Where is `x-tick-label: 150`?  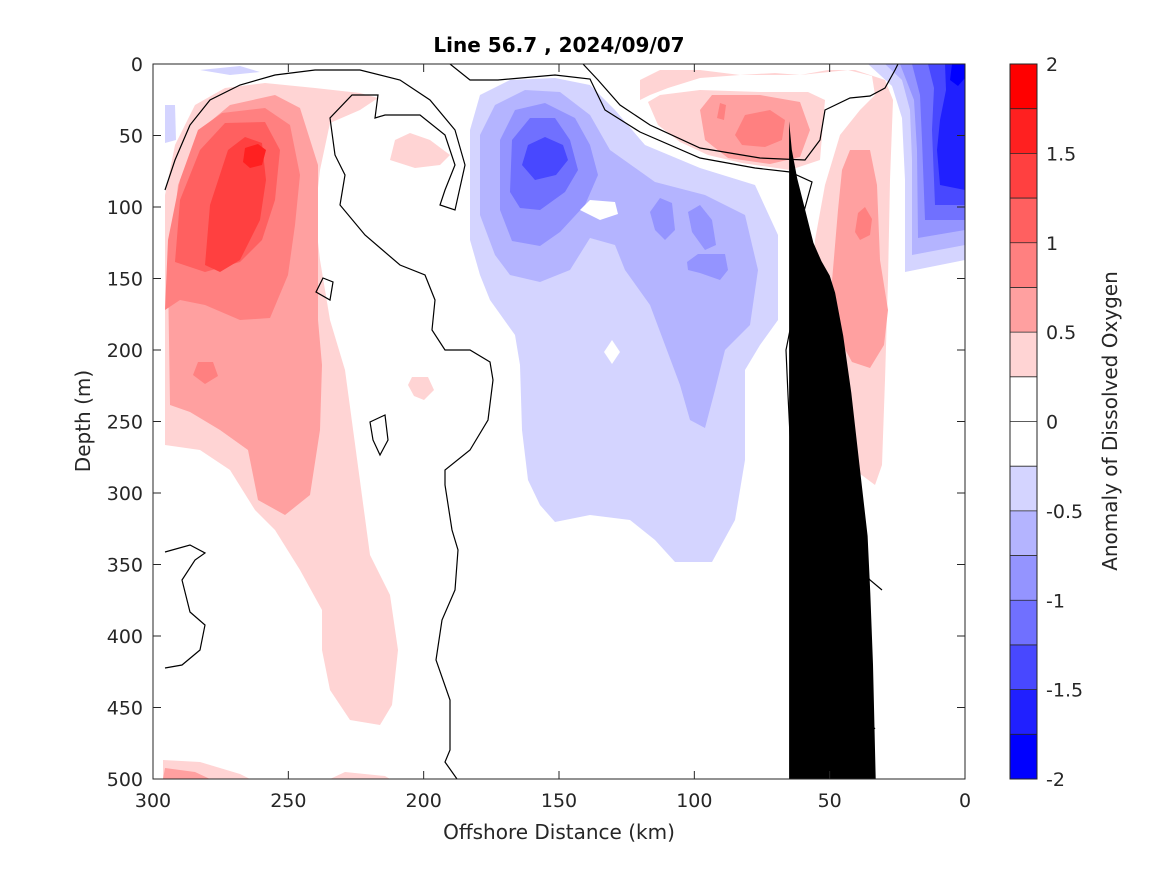 x-tick-label: 150 is located at coordinates (559, 801).